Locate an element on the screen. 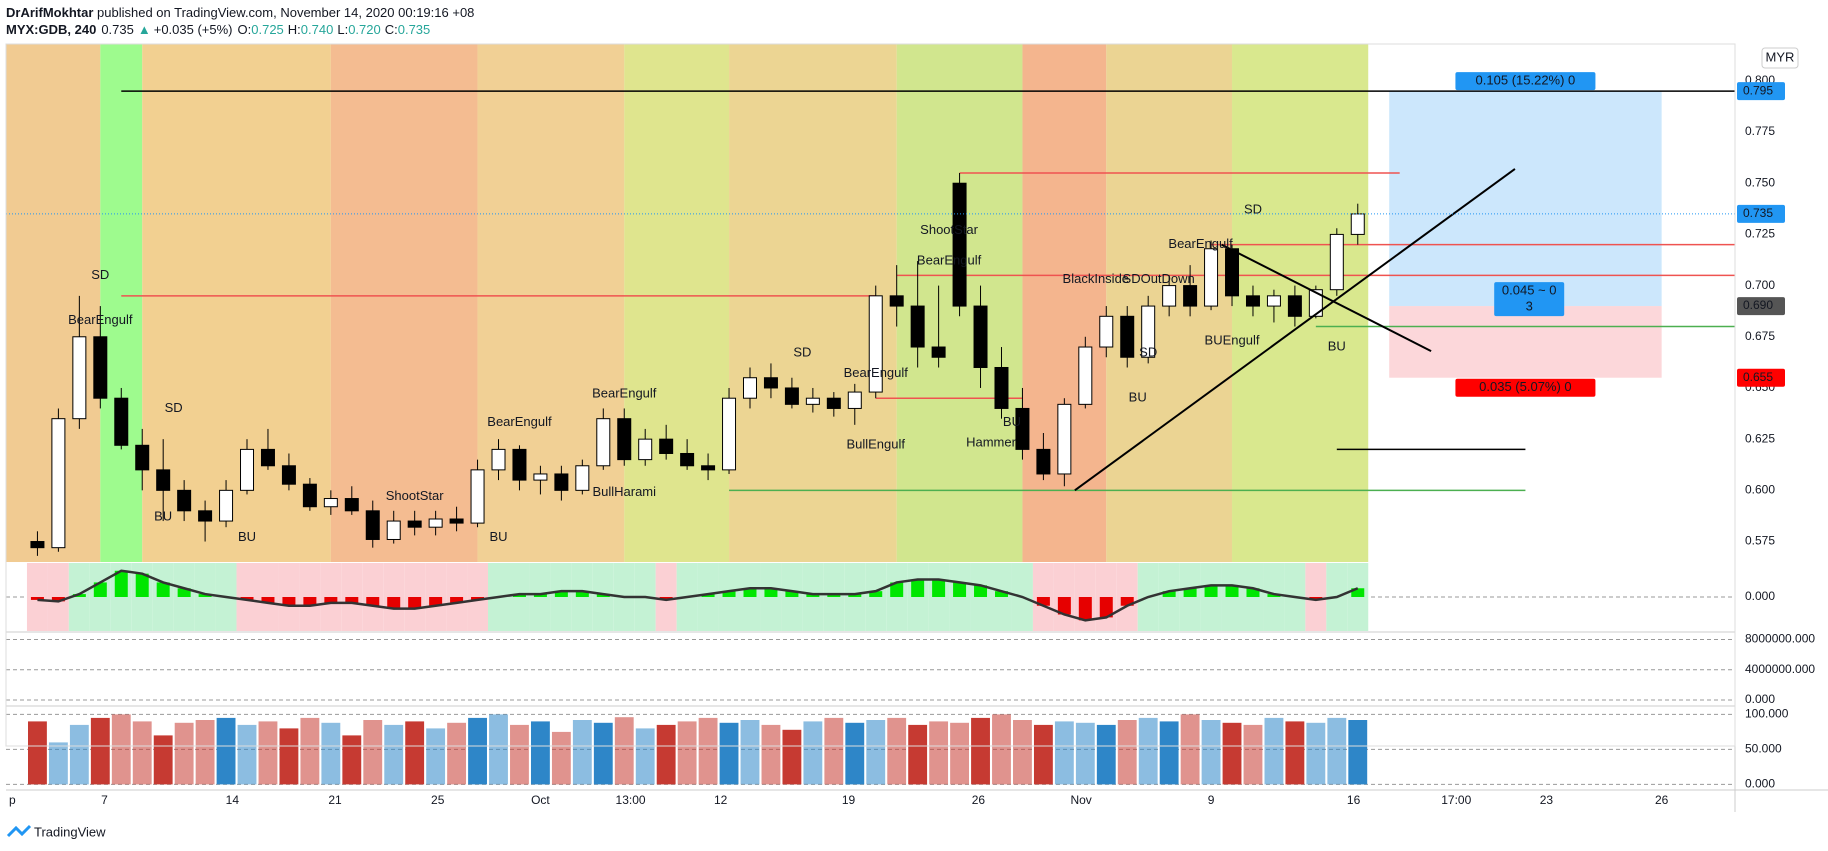  ohlc-value: 0.720 is located at coordinates (364, 29).